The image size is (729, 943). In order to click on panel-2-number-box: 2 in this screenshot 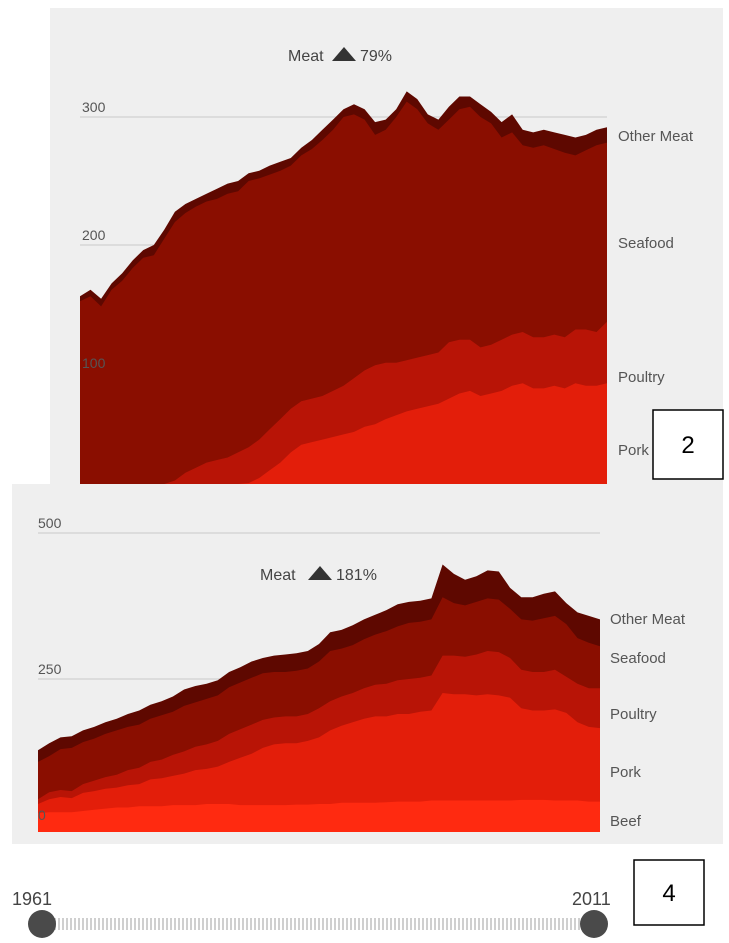, I will do `click(688, 444)`.